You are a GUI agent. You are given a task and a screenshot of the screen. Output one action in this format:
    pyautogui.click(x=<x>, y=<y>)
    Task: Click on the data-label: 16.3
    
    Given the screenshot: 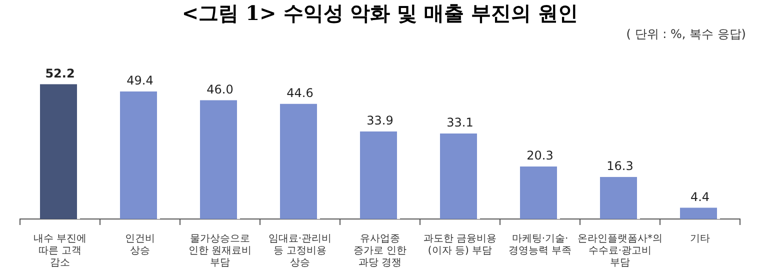 What is the action you would take?
    pyautogui.click(x=620, y=166)
    